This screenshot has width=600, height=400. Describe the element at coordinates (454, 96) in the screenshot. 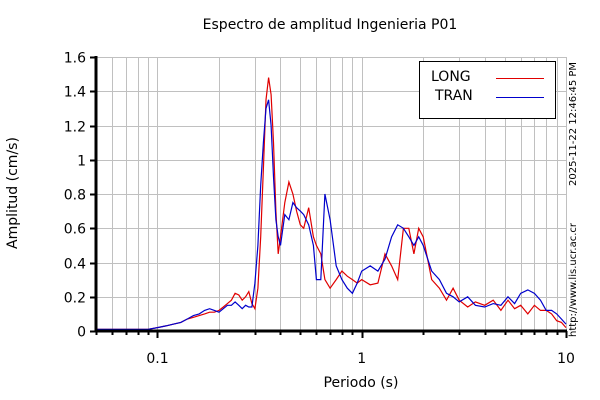

I see `legend-label-tran: TRAN` at that location.